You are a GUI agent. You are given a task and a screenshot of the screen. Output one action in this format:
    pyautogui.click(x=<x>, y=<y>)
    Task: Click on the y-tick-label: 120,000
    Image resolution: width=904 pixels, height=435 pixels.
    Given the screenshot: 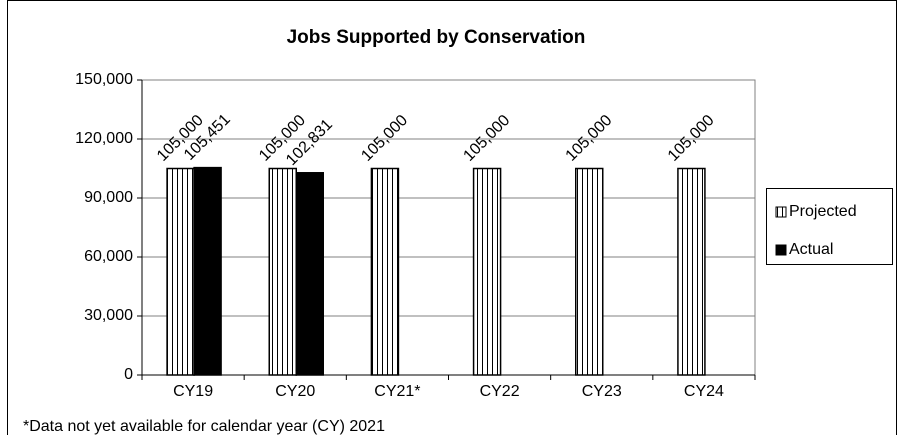 What is the action you would take?
    pyautogui.click(x=104, y=138)
    